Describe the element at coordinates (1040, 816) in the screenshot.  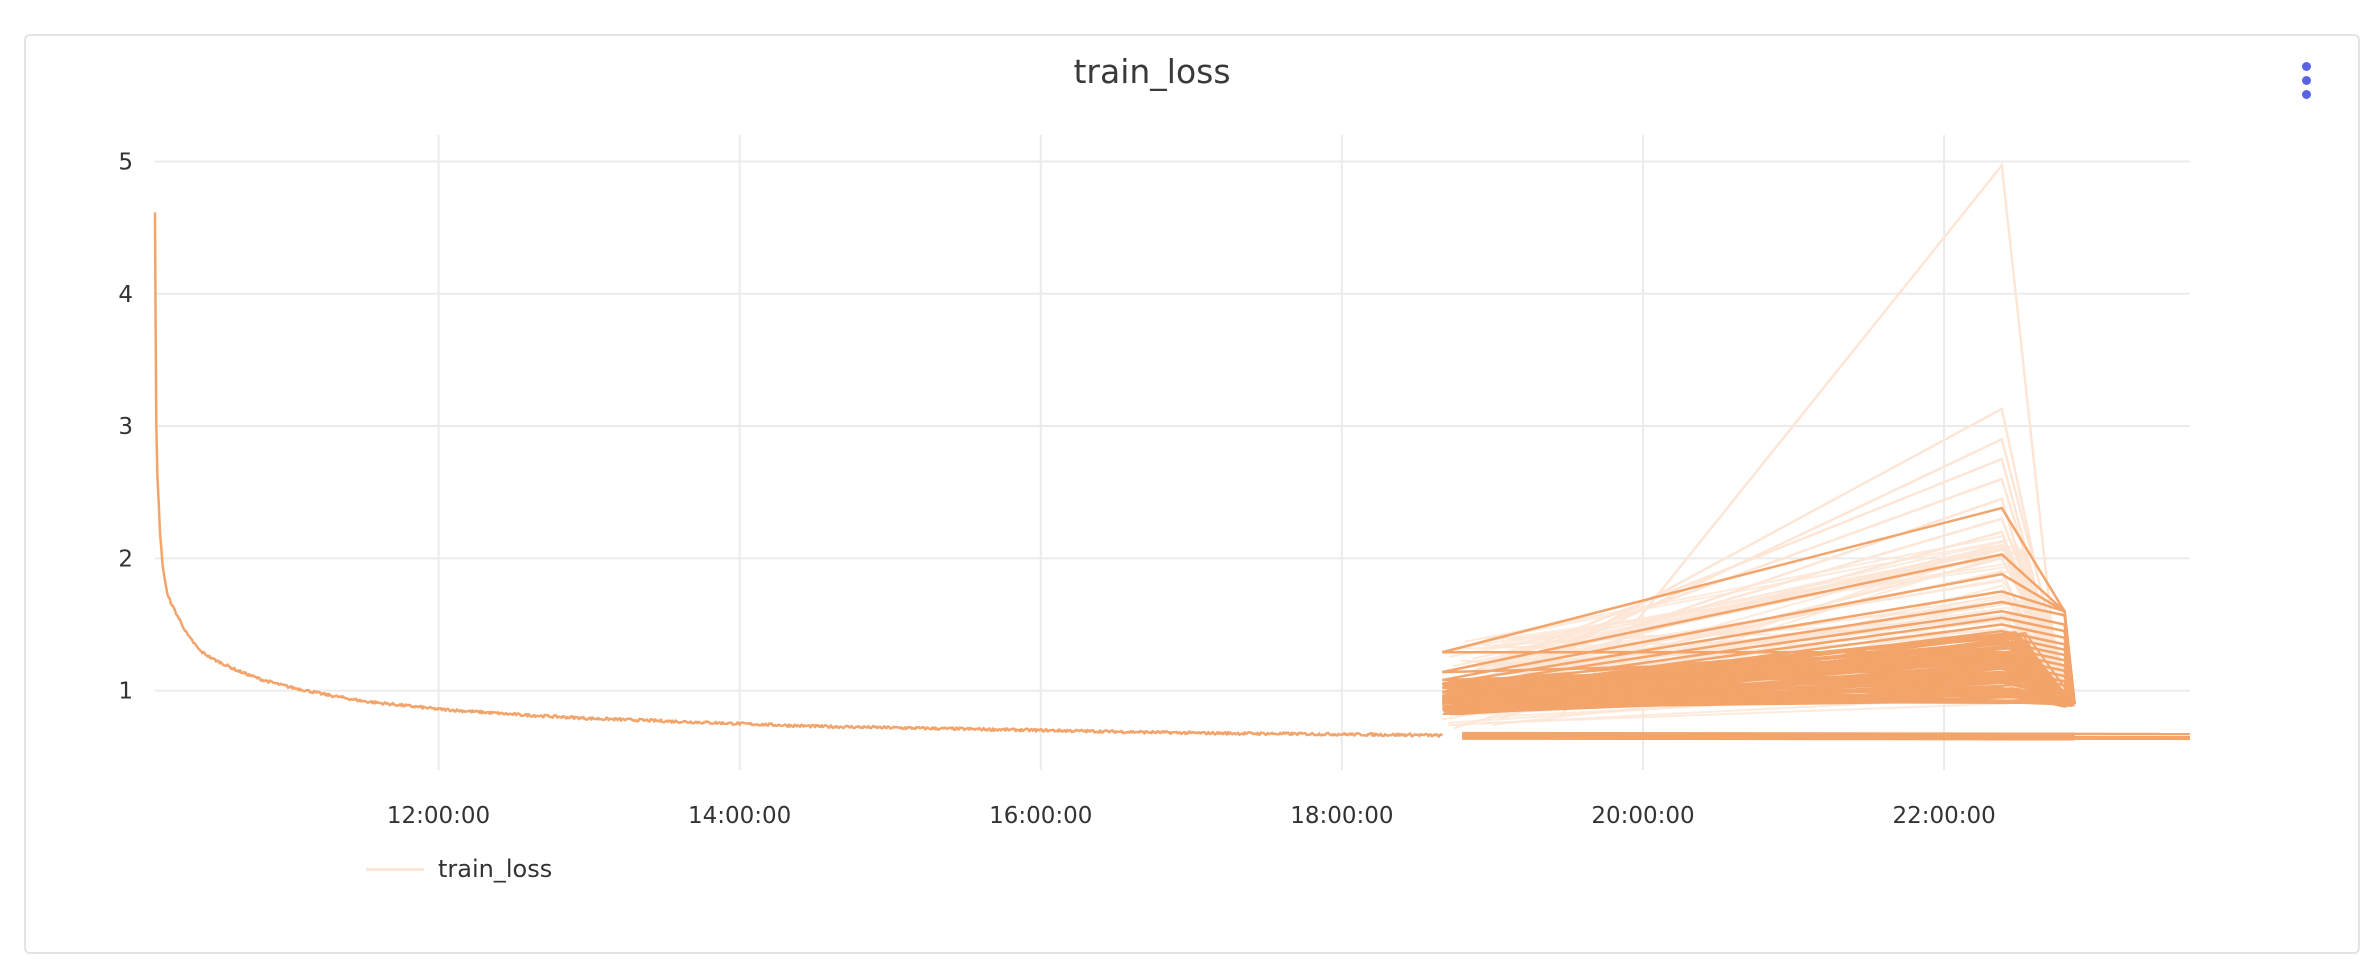
I see `x-tick-label: 16:00:00` at that location.